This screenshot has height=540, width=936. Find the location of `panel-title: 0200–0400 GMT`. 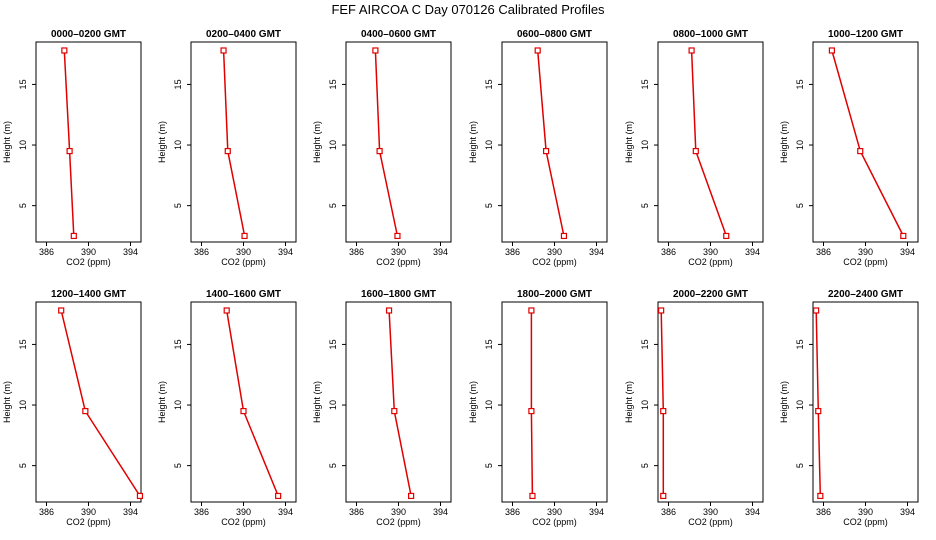

panel-title: 0200–0400 GMT is located at coordinates (243, 34).